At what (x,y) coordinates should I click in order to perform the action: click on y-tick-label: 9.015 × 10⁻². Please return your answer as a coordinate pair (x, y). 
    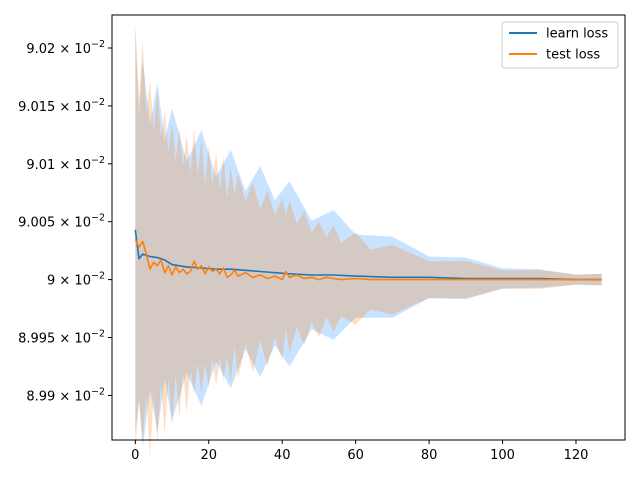
    Looking at the image, I should click on (61, 106).